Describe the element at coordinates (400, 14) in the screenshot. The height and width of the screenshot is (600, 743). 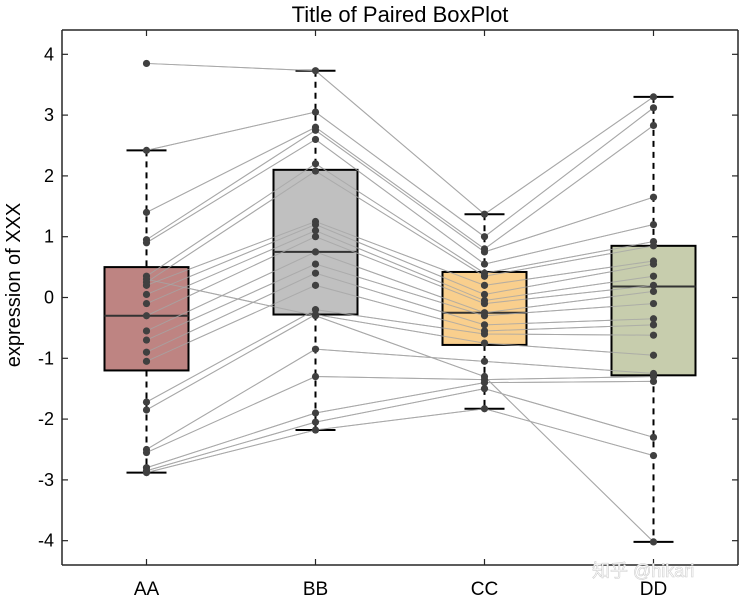
I see `chart-title: Title of Paired BoxPlot` at that location.